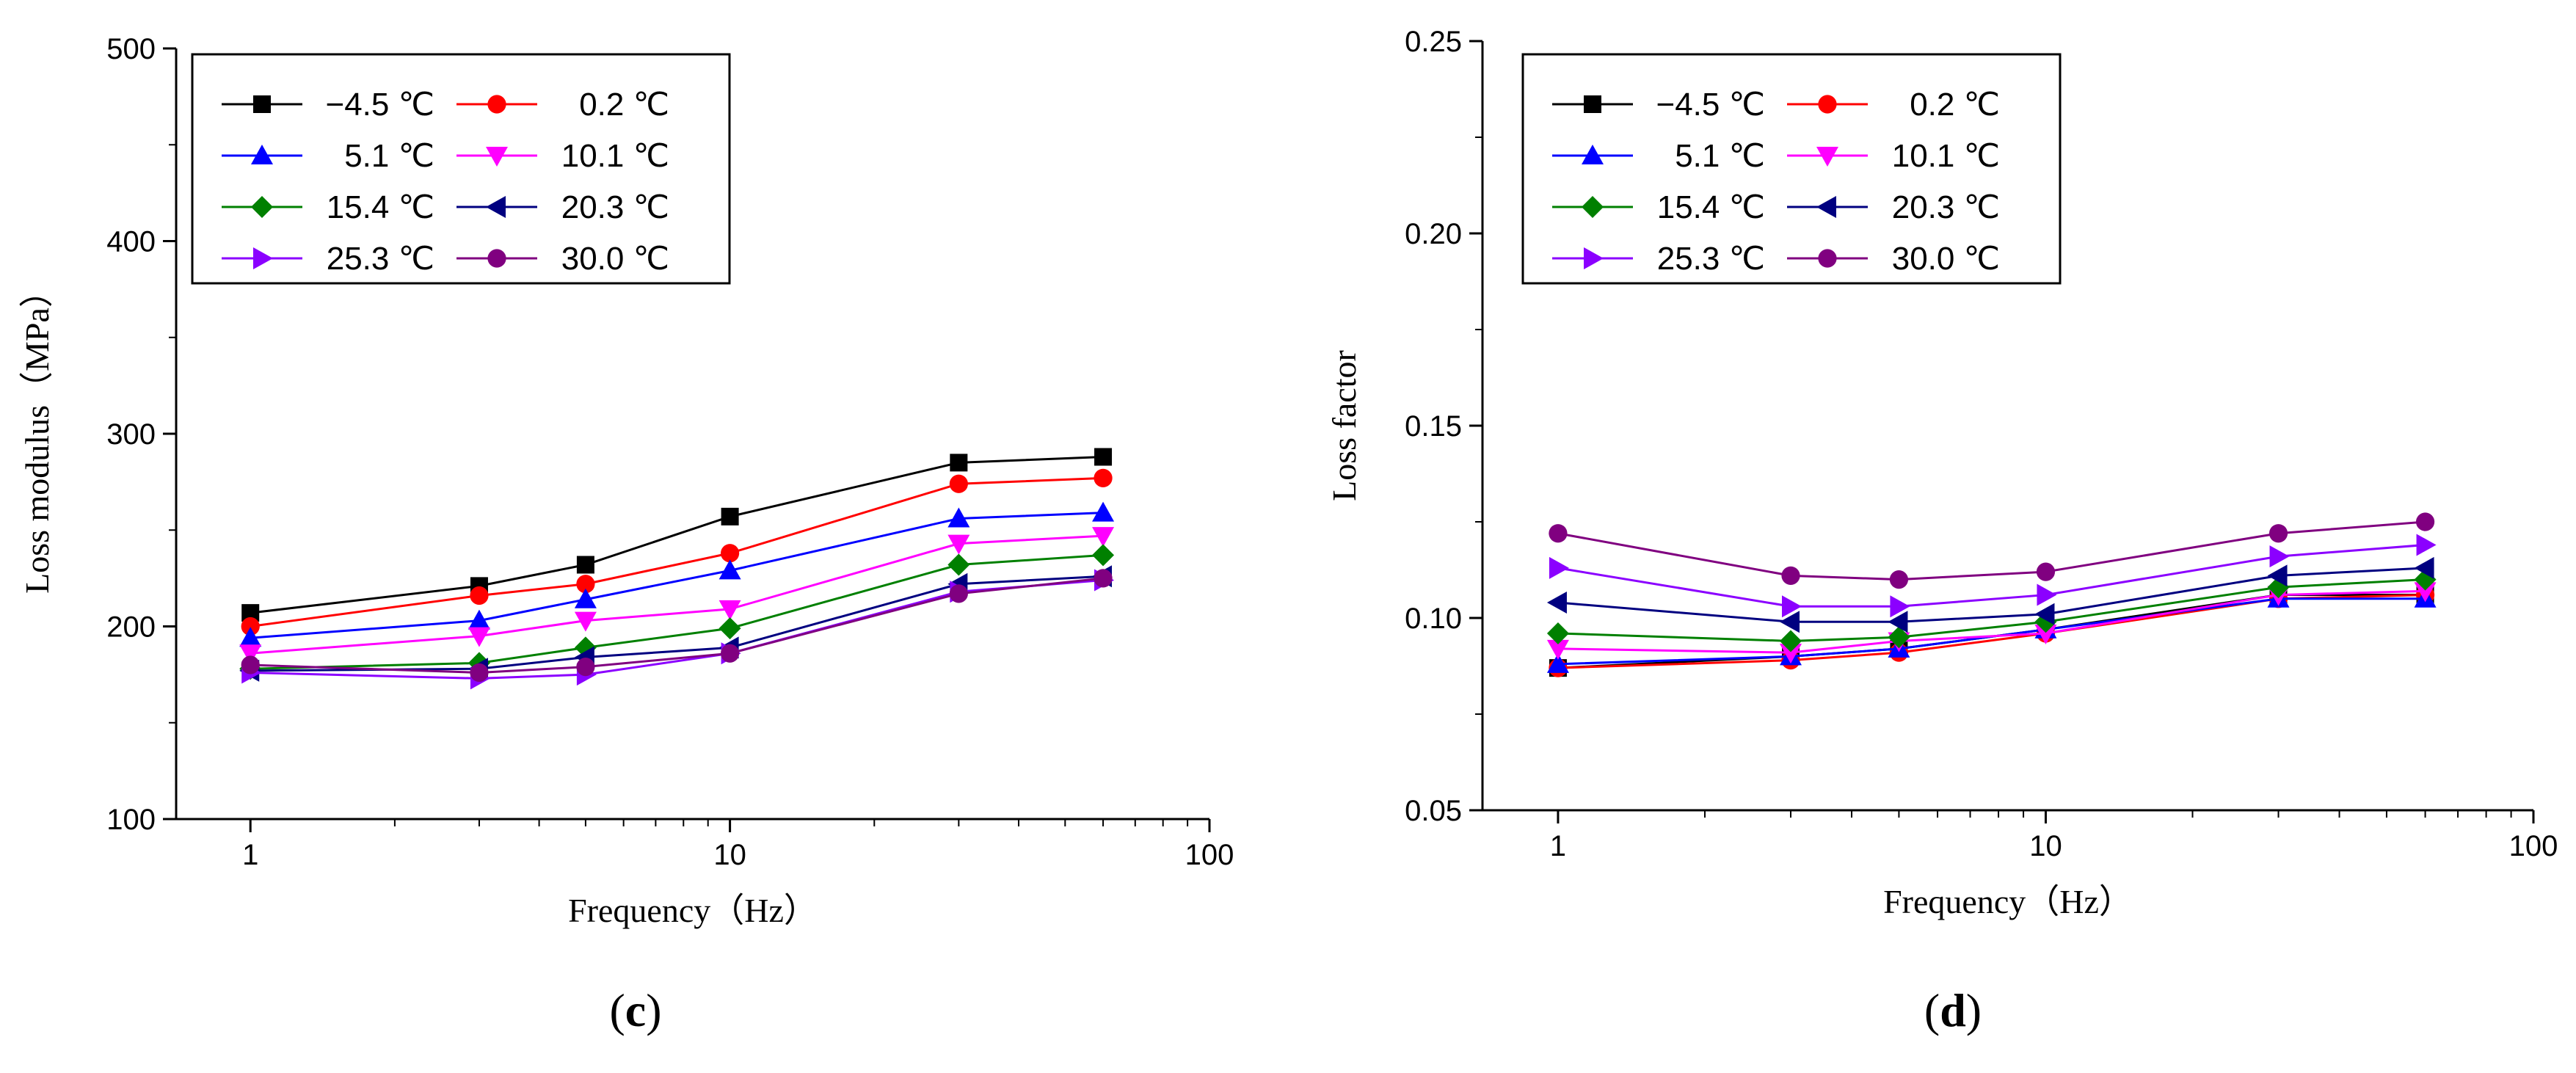 This screenshot has width=2576, height=1073. Describe the element at coordinates (131, 242) in the screenshot. I see `y-tick-label: 400` at that location.